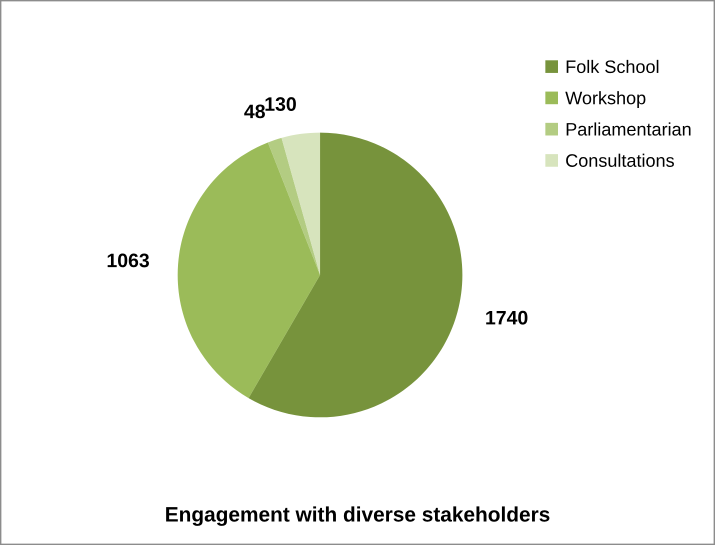 This screenshot has height=545, width=715. Describe the element at coordinates (358, 516) in the screenshot. I see `text: Engagement with diverse stakeholders` at that location.